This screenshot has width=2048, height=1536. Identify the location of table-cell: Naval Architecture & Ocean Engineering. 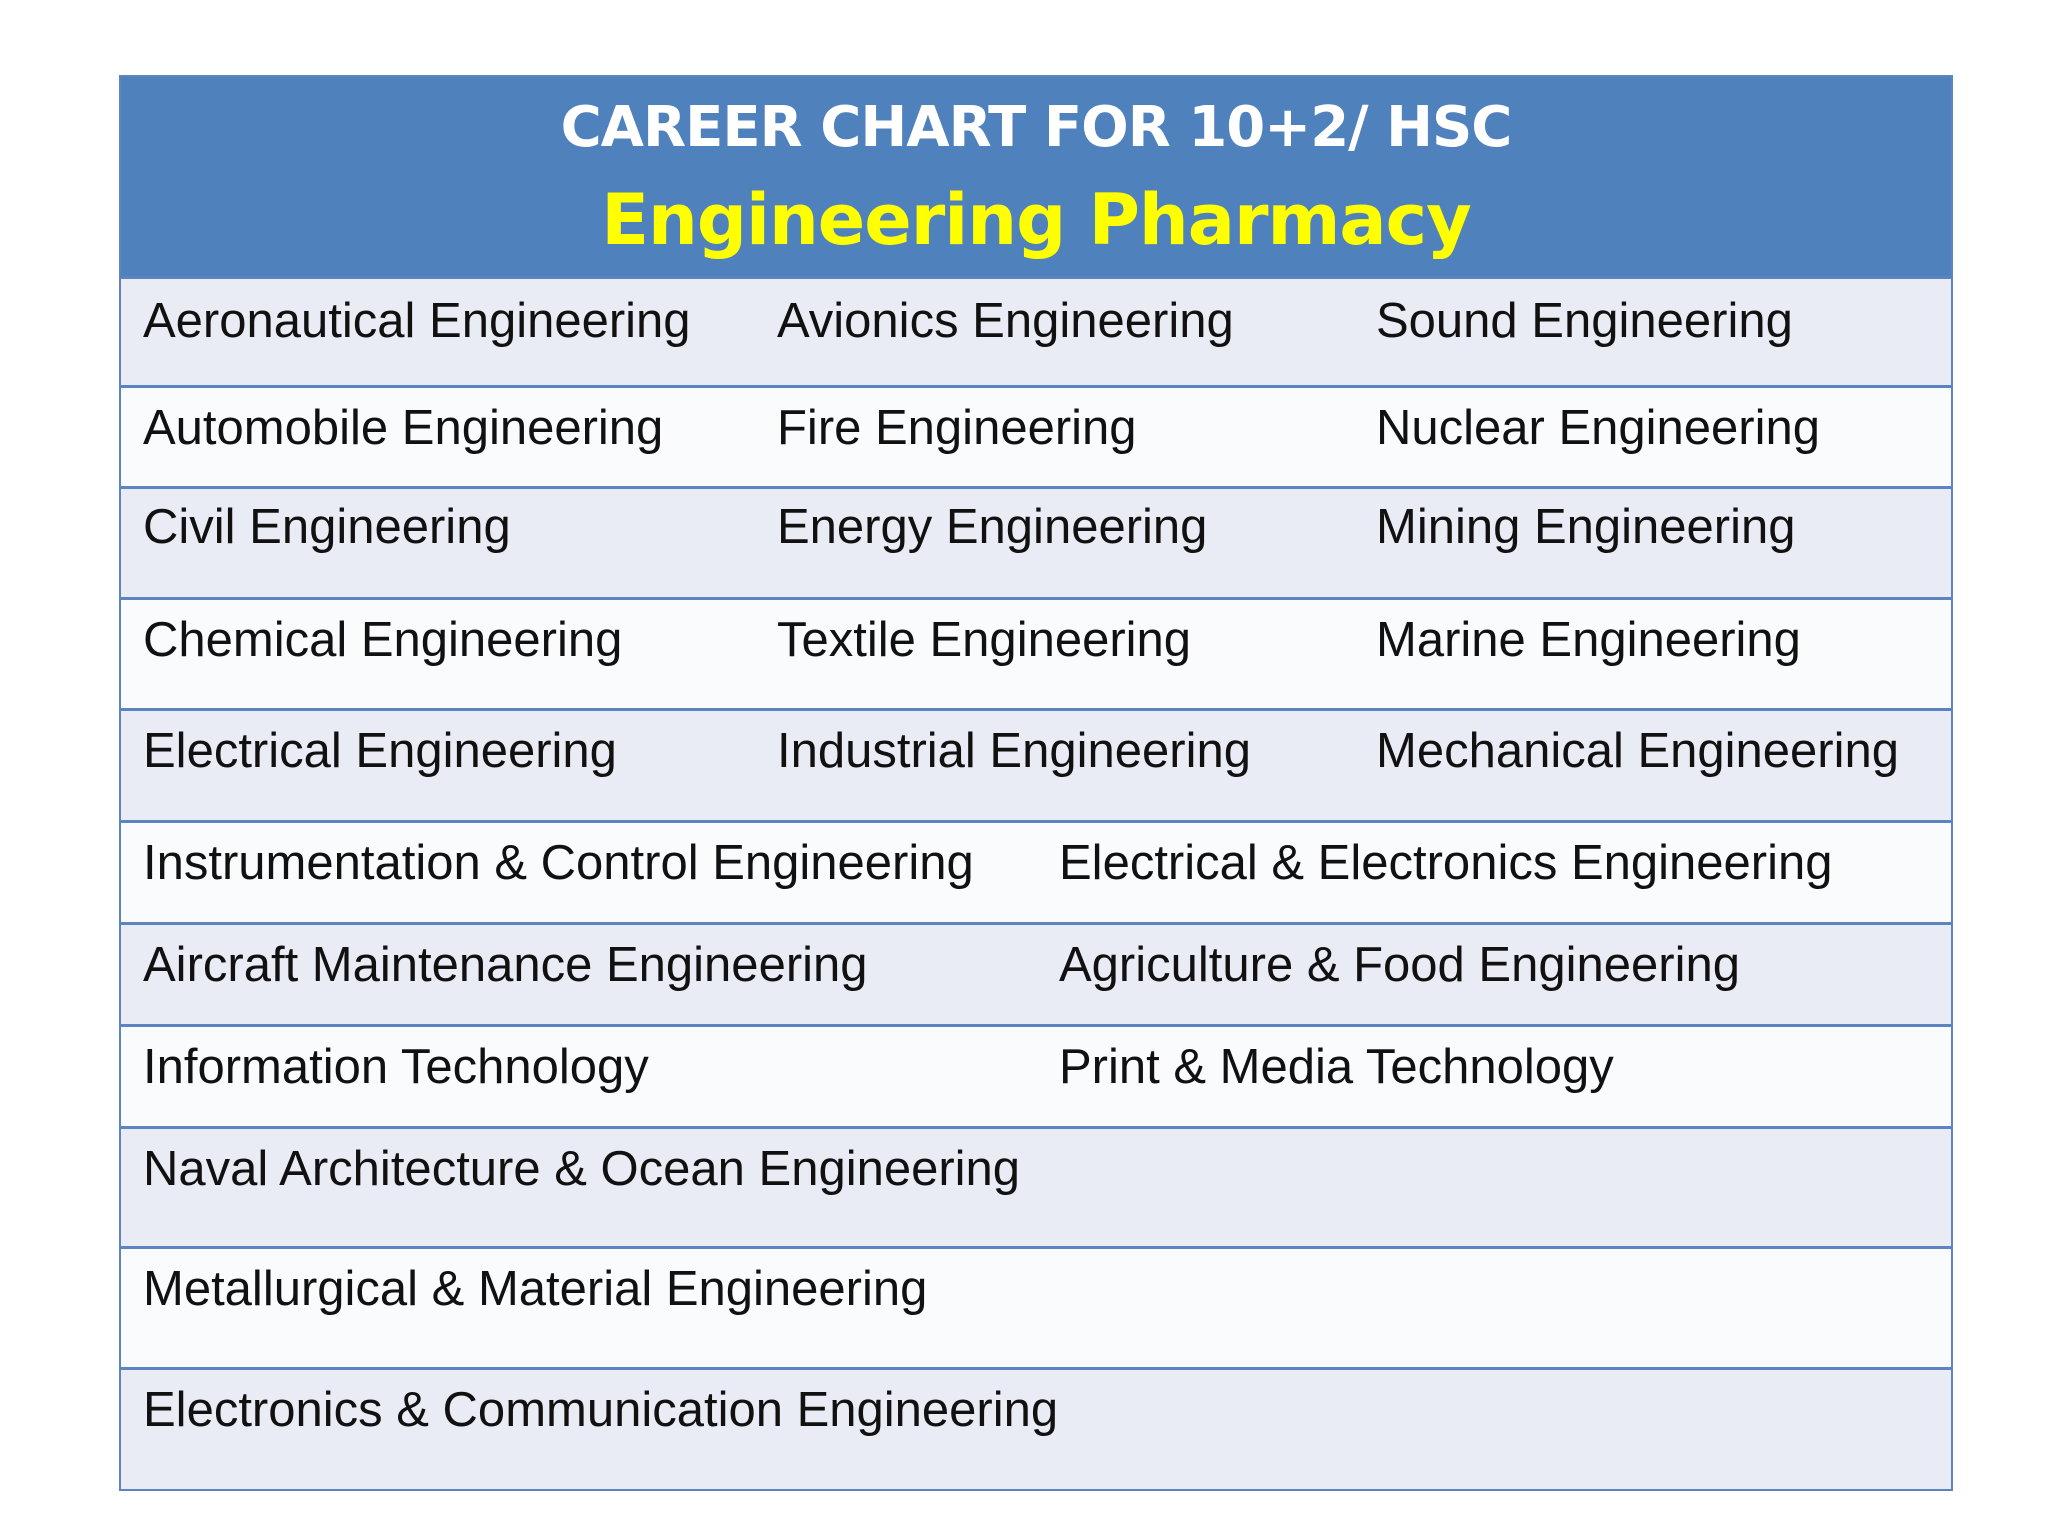
(582, 1169).